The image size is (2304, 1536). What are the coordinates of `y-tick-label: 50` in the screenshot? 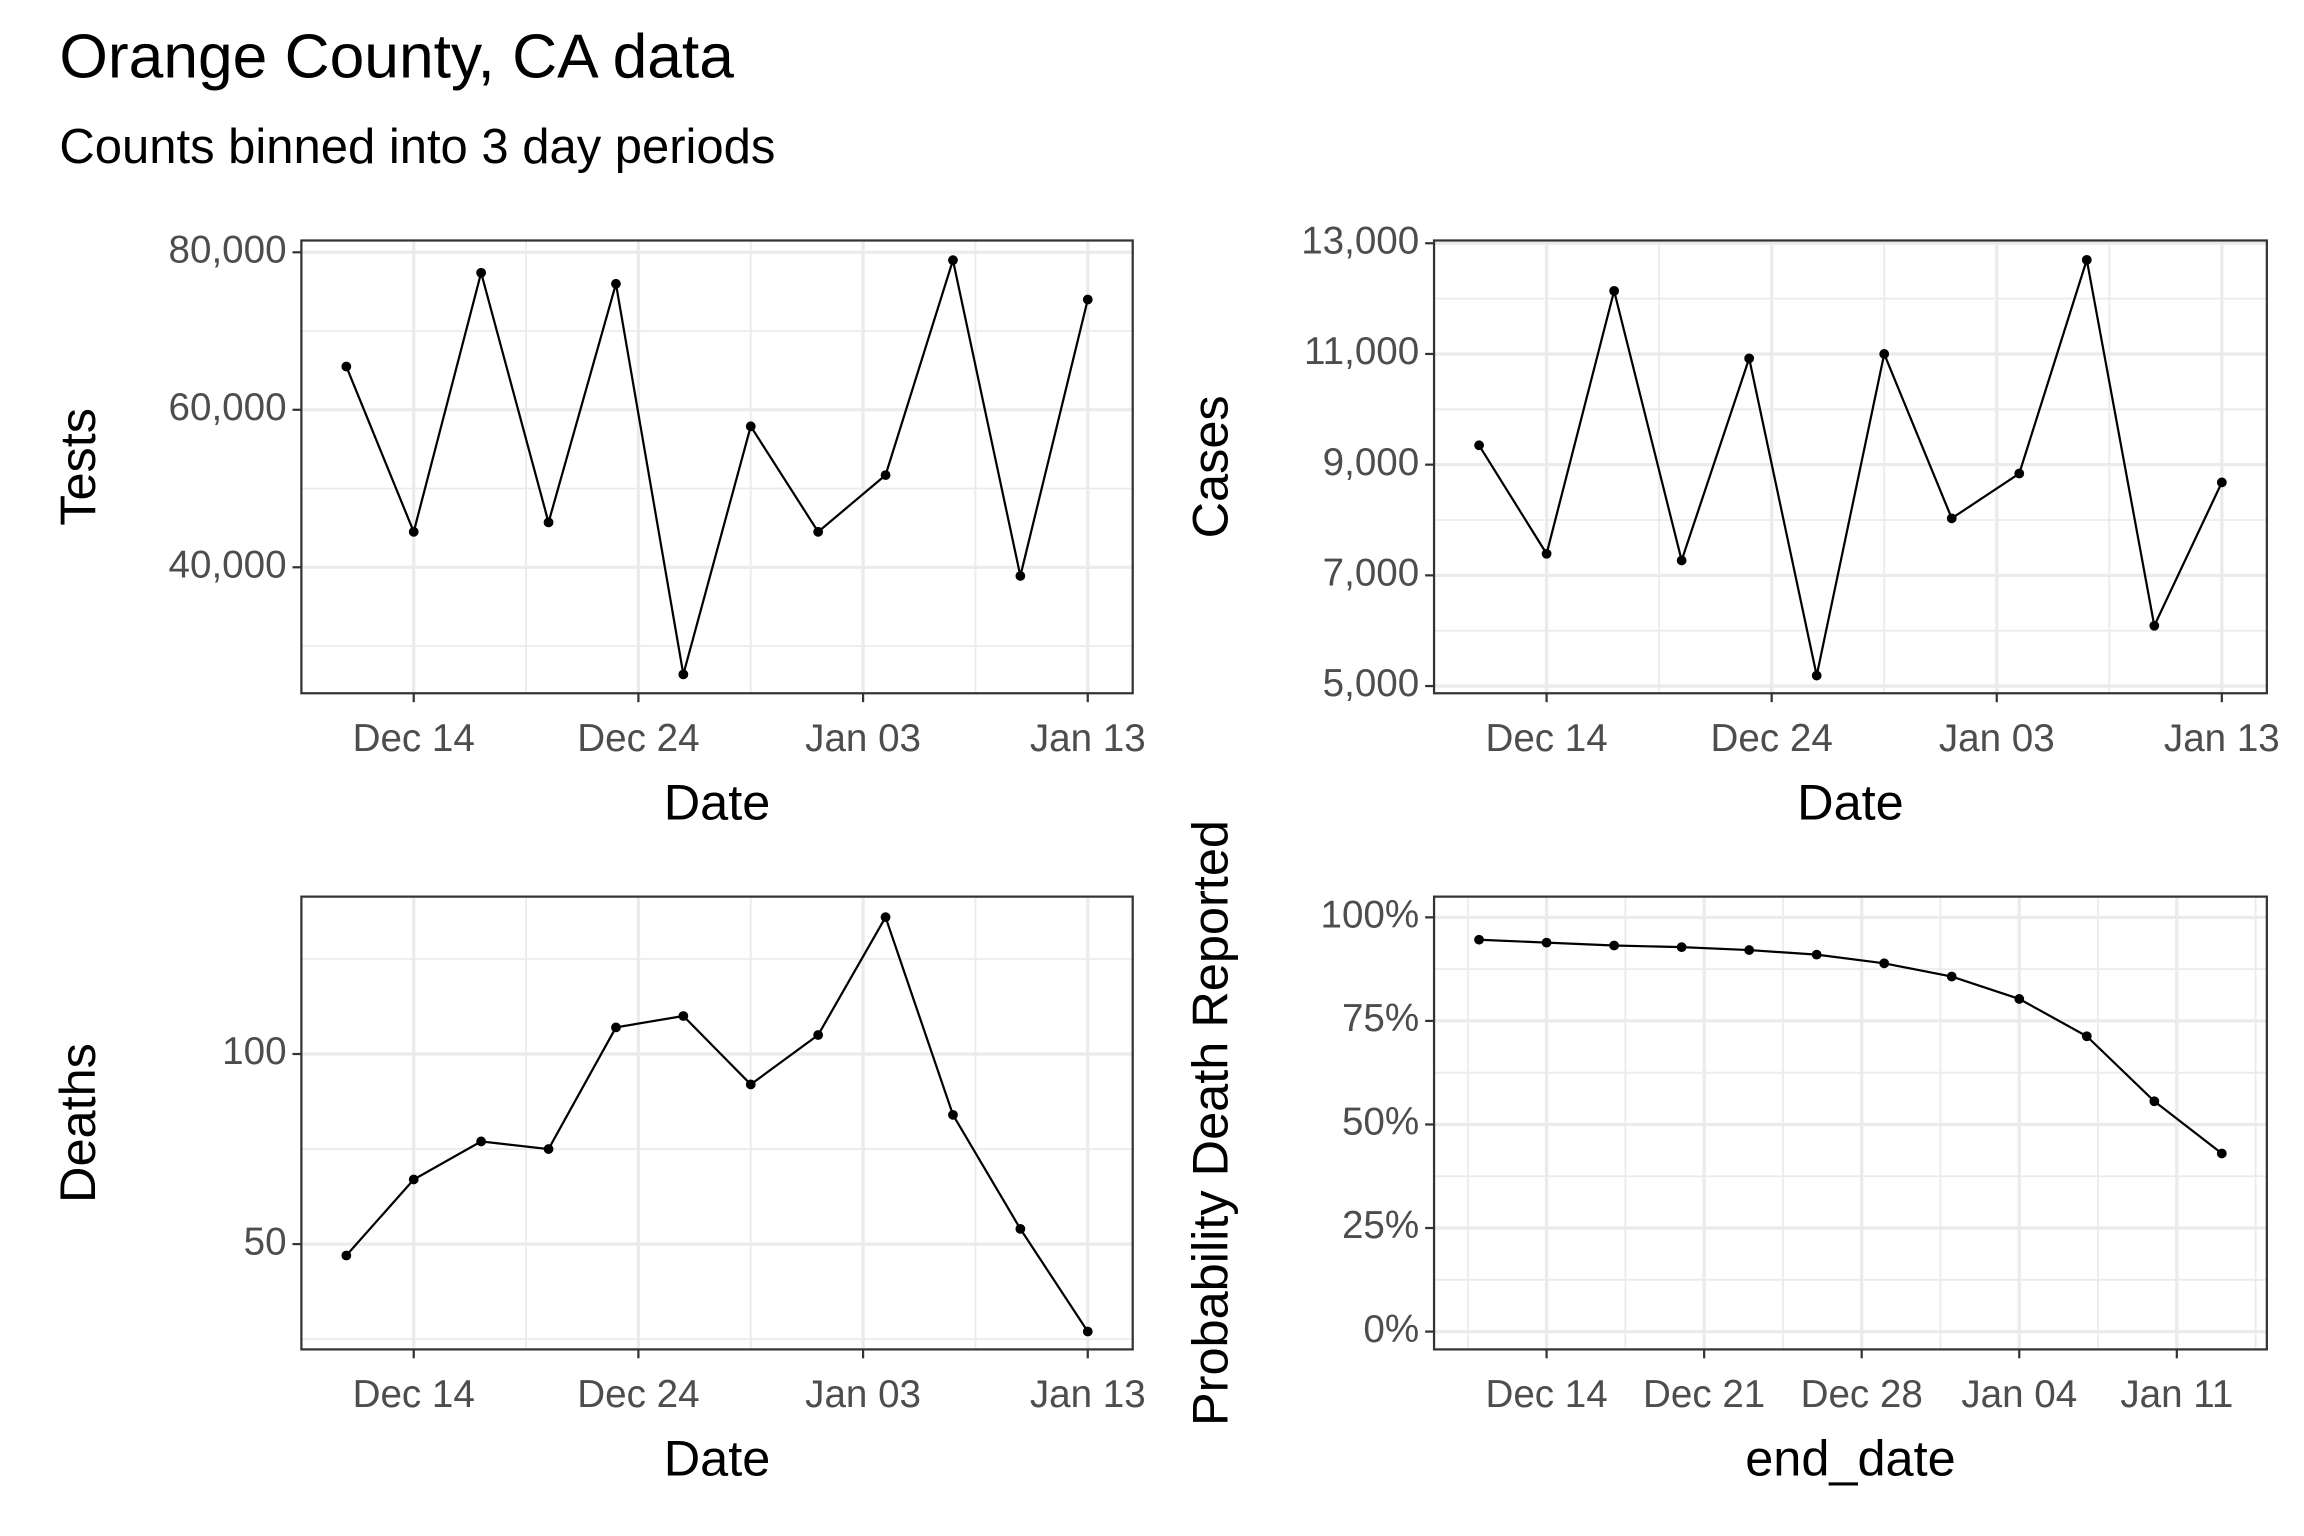 It's located at (265, 1241).